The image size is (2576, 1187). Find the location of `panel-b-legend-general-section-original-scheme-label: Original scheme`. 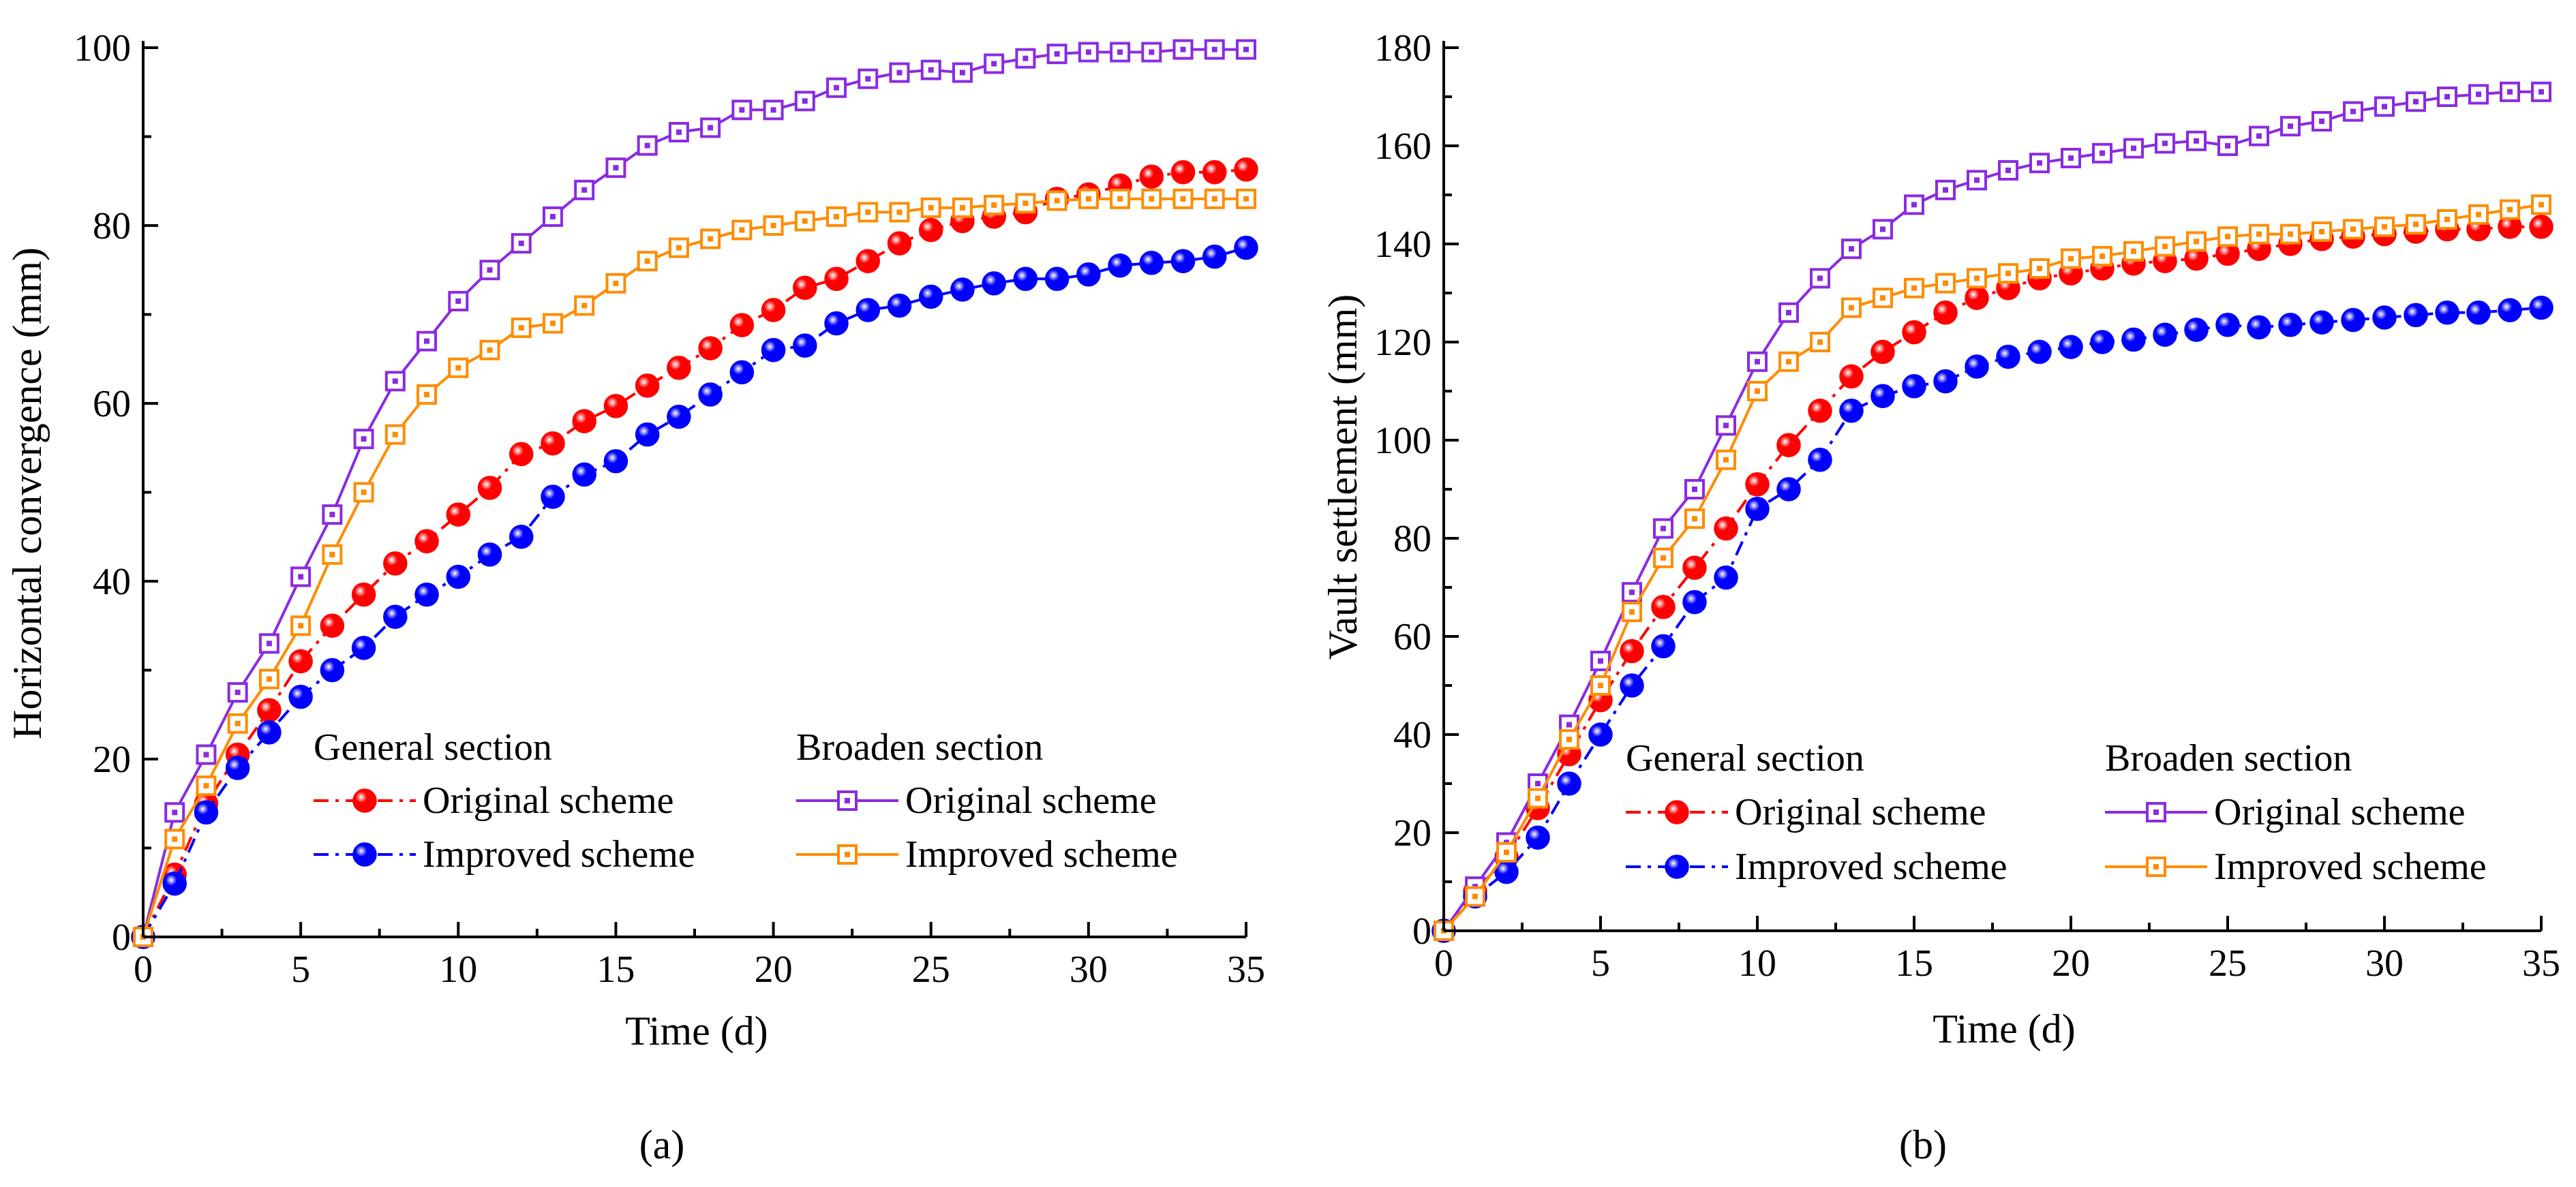

panel-b-legend-general-section-original-scheme-label: Original scheme is located at coordinates (1861, 812).